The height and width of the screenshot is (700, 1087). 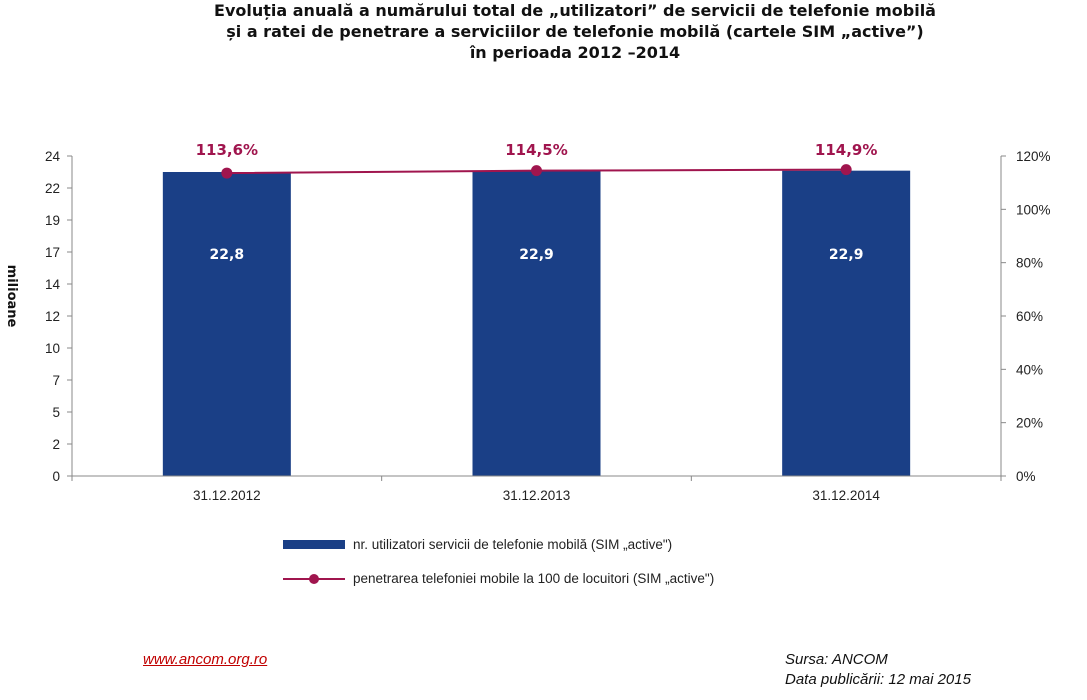 I want to click on y2-tick-label: 40%, so click(x=1029, y=369).